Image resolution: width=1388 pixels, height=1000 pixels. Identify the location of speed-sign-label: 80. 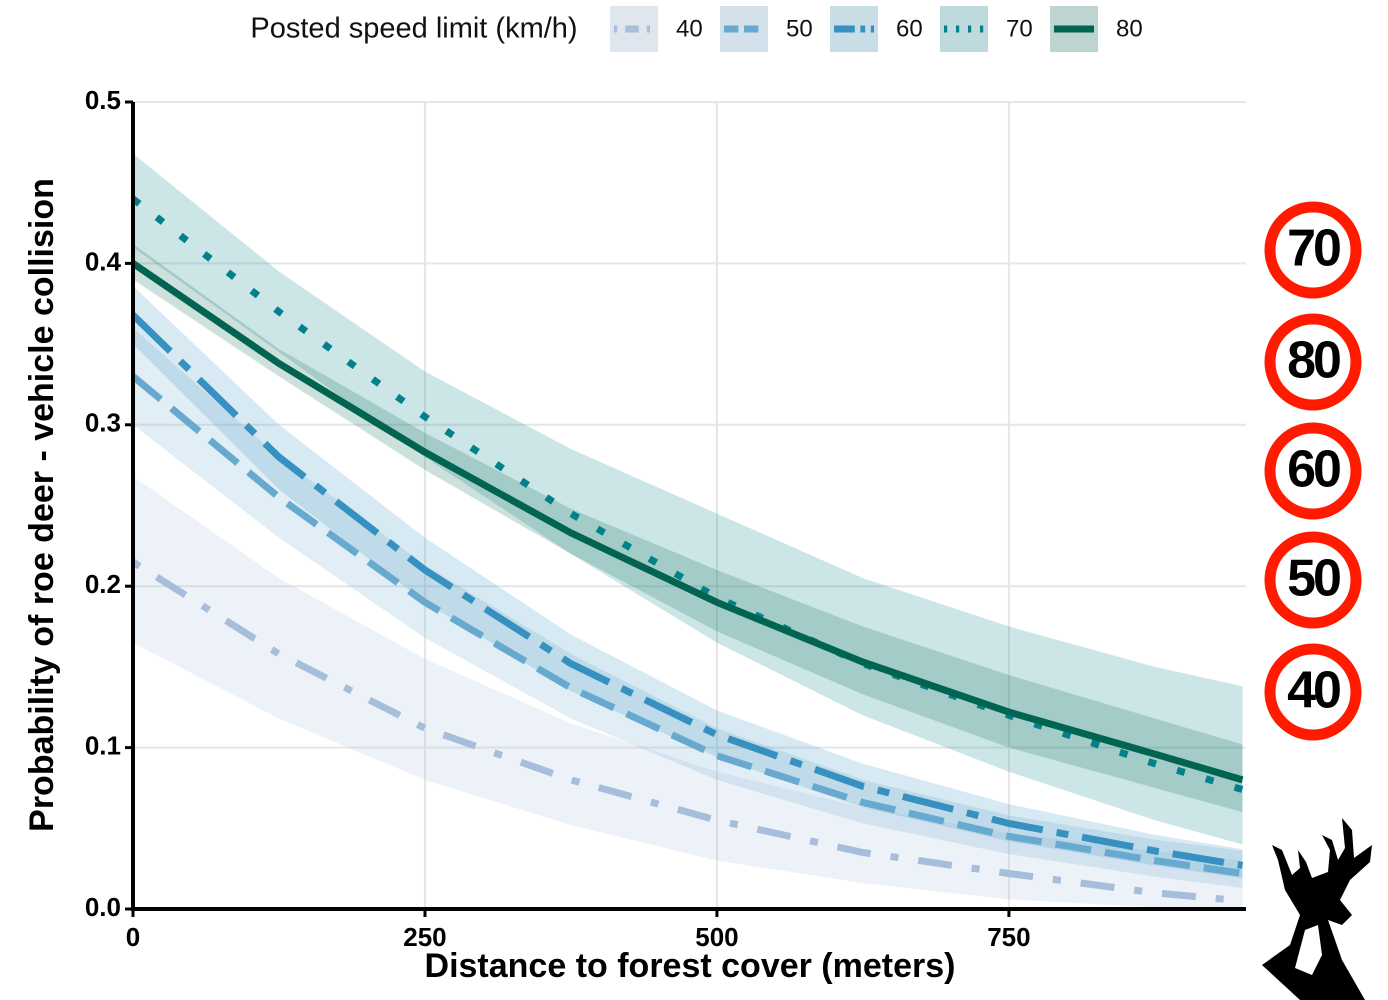
(1313, 361).